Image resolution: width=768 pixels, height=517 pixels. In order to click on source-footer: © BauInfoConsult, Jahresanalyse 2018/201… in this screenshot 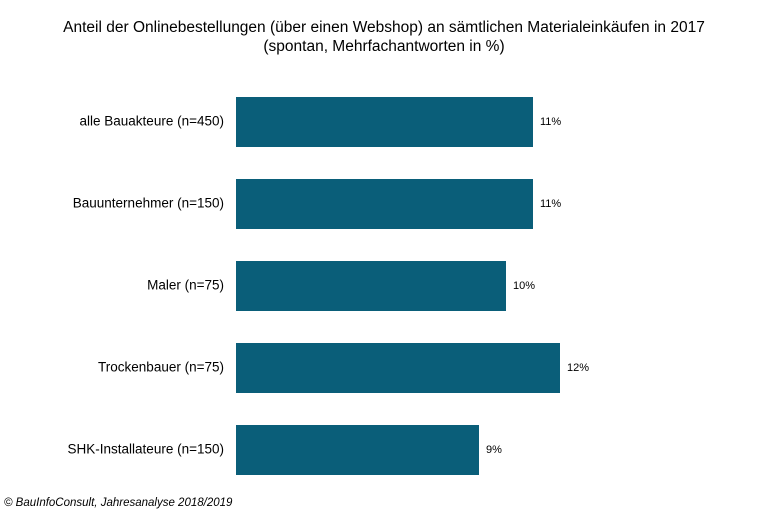, I will do `click(118, 503)`.